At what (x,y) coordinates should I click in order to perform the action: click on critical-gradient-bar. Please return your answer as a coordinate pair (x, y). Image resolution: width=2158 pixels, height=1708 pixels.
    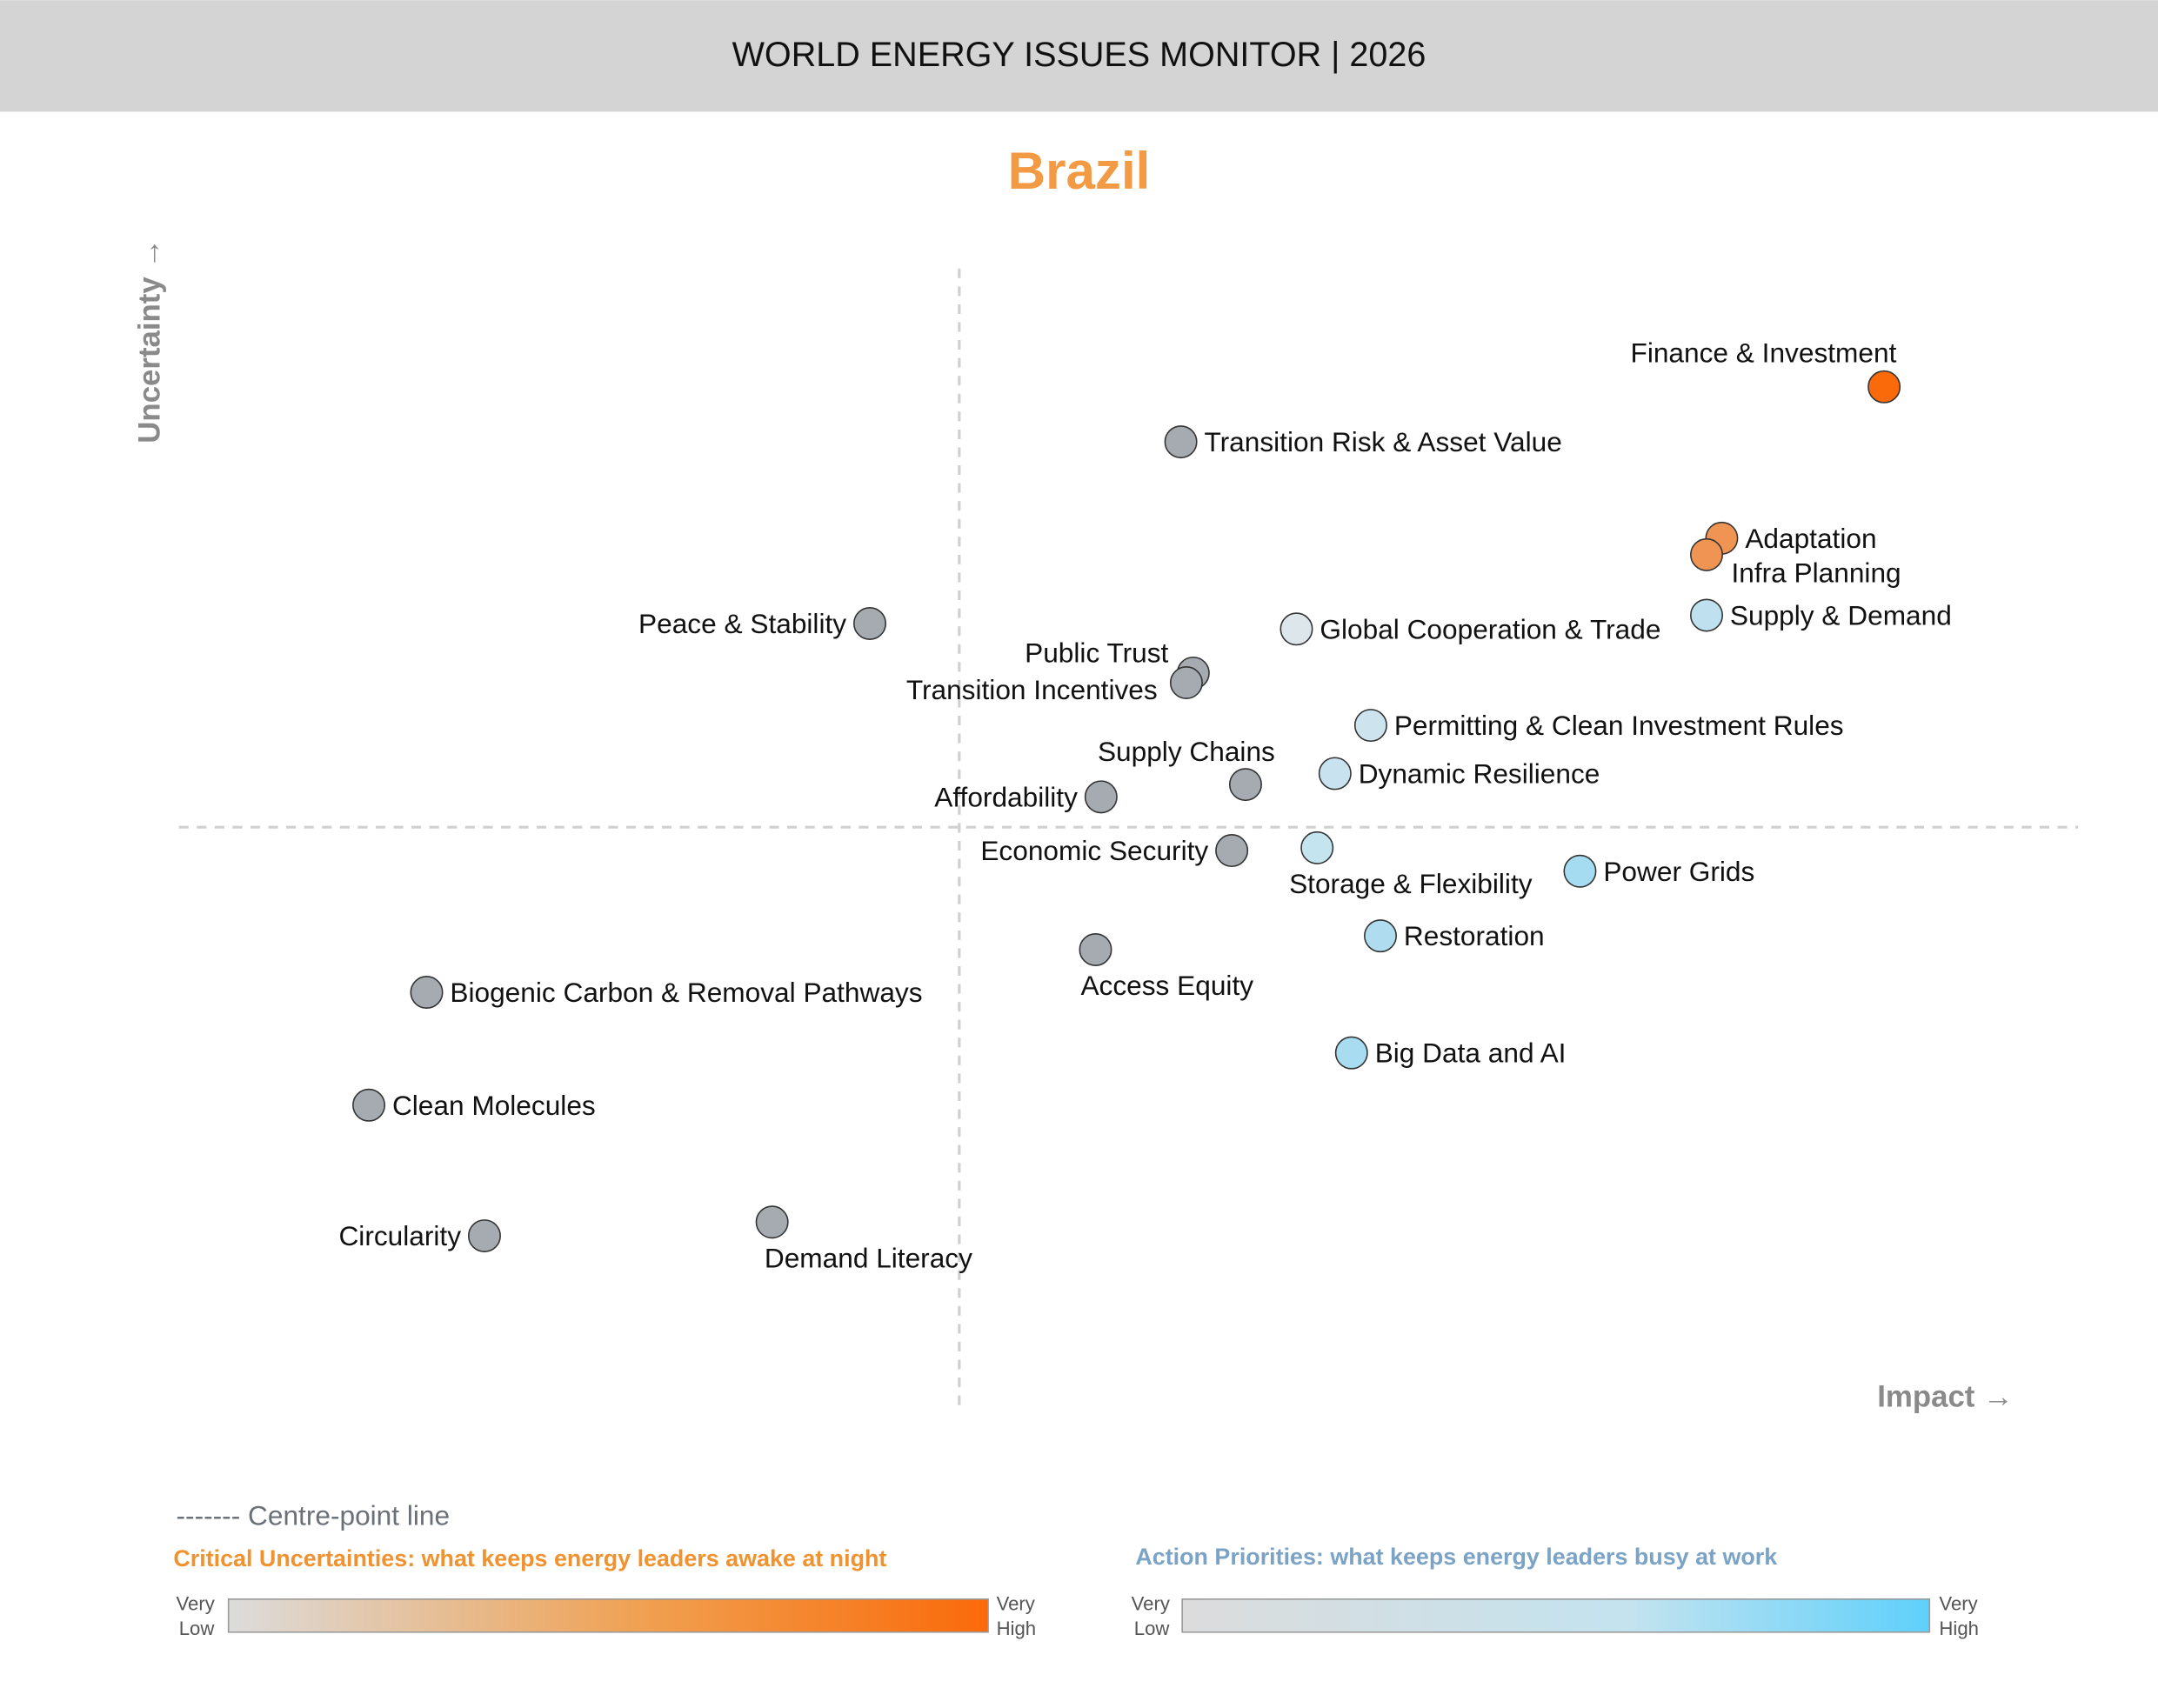
    Looking at the image, I should click on (608, 1615).